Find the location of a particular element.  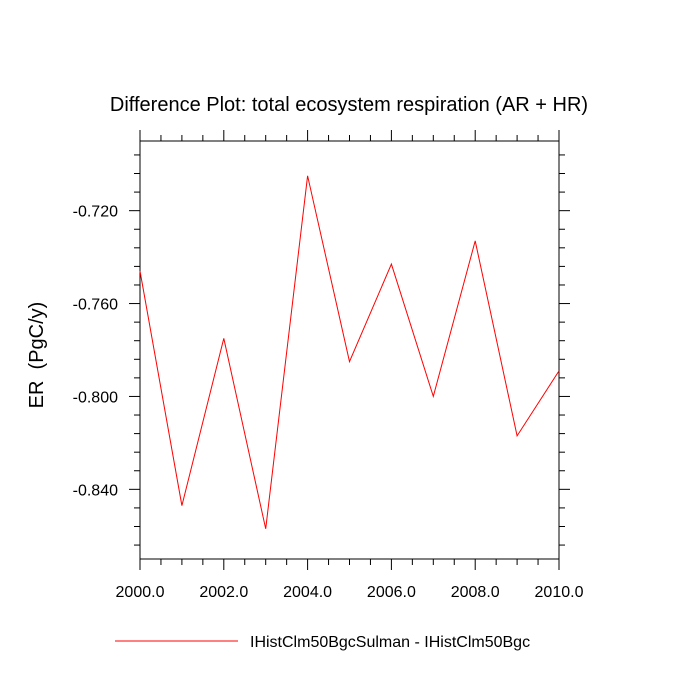

y-axis-label: ER (PgC/y) is located at coordinates (37, 355).